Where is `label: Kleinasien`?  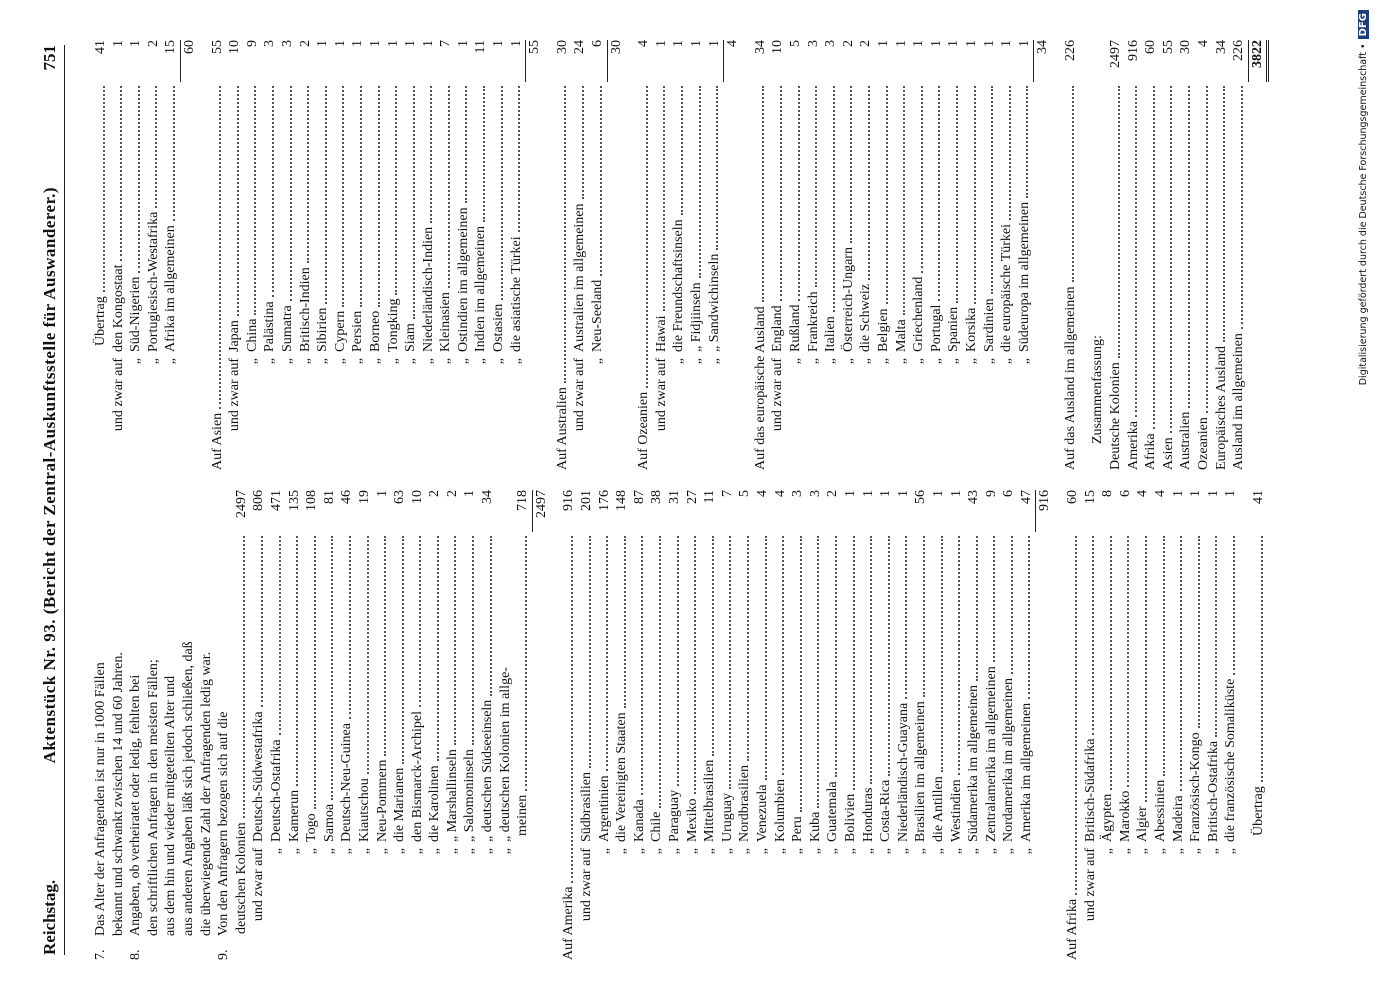 label: Kleinasien is located at coordinates (446, 322).